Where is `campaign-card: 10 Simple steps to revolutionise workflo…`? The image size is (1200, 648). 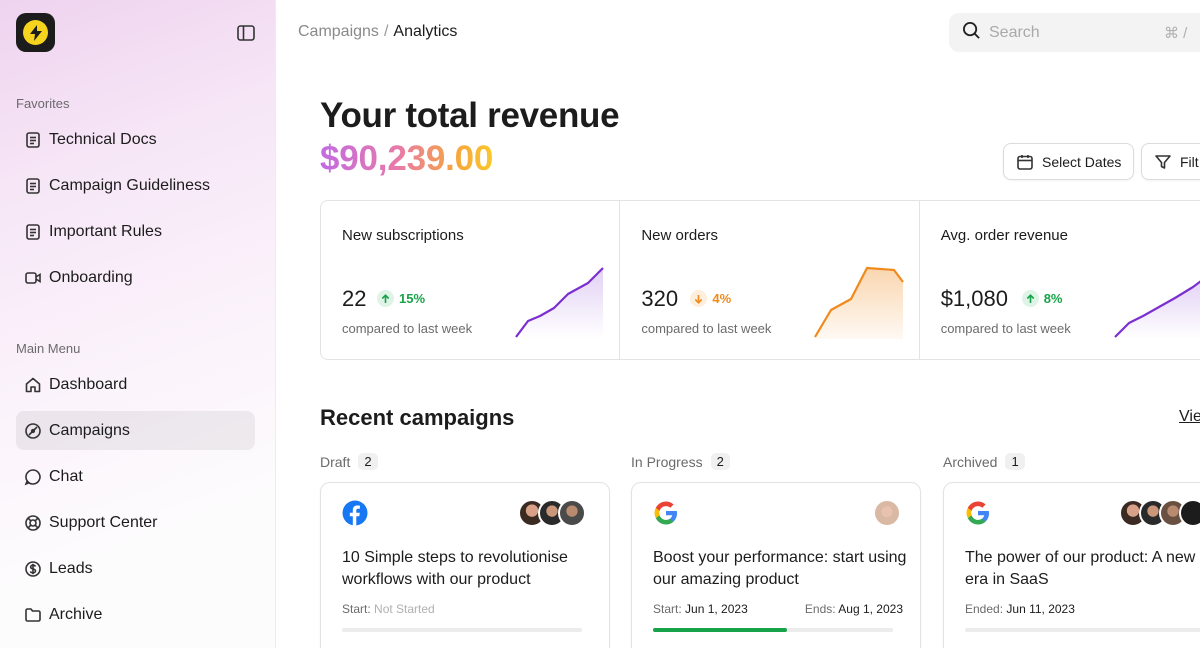
campaign-card: 10 Simple steps to revolutionise workflo… is located at coordinates (465, 565).